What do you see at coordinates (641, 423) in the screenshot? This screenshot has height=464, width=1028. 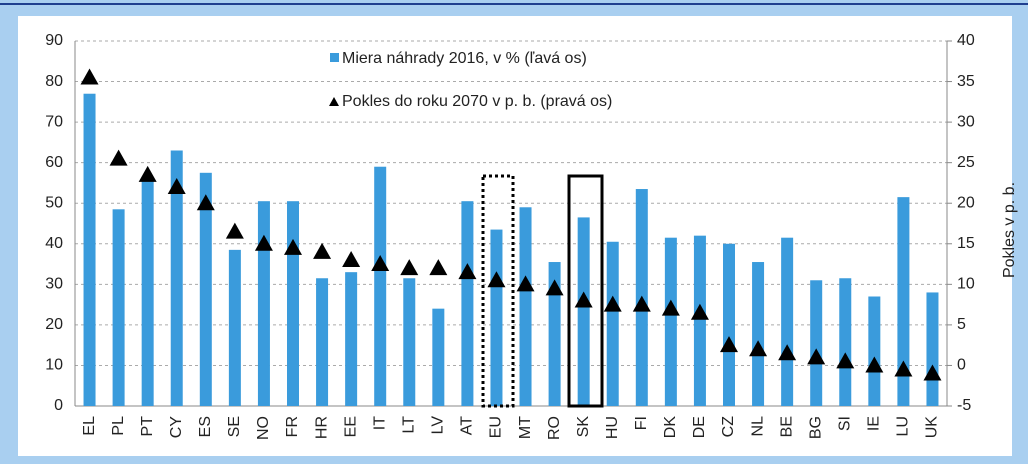 I see `x-tick-label: FI` at bounding box center [641, 423].